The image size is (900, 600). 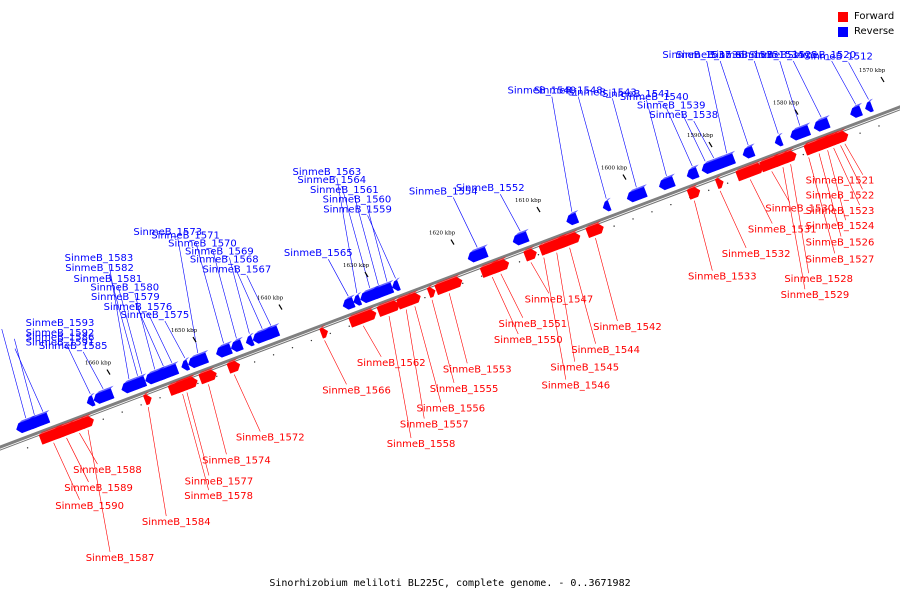 I want to click on tick-mark: 1640 kbp, so click(x=270, y=303).